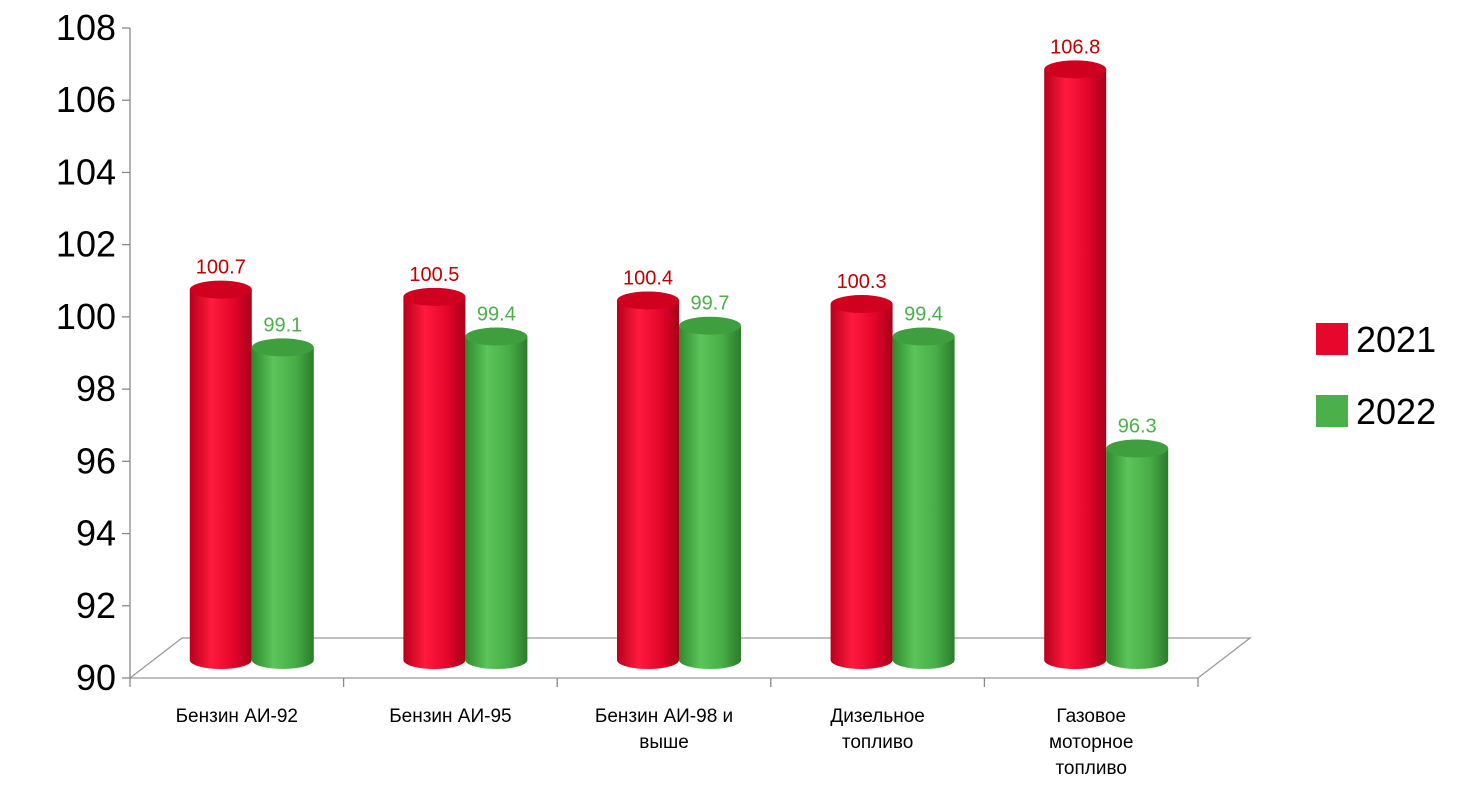  I want to click on data-label-2021: 100.3, so click(862, 282).